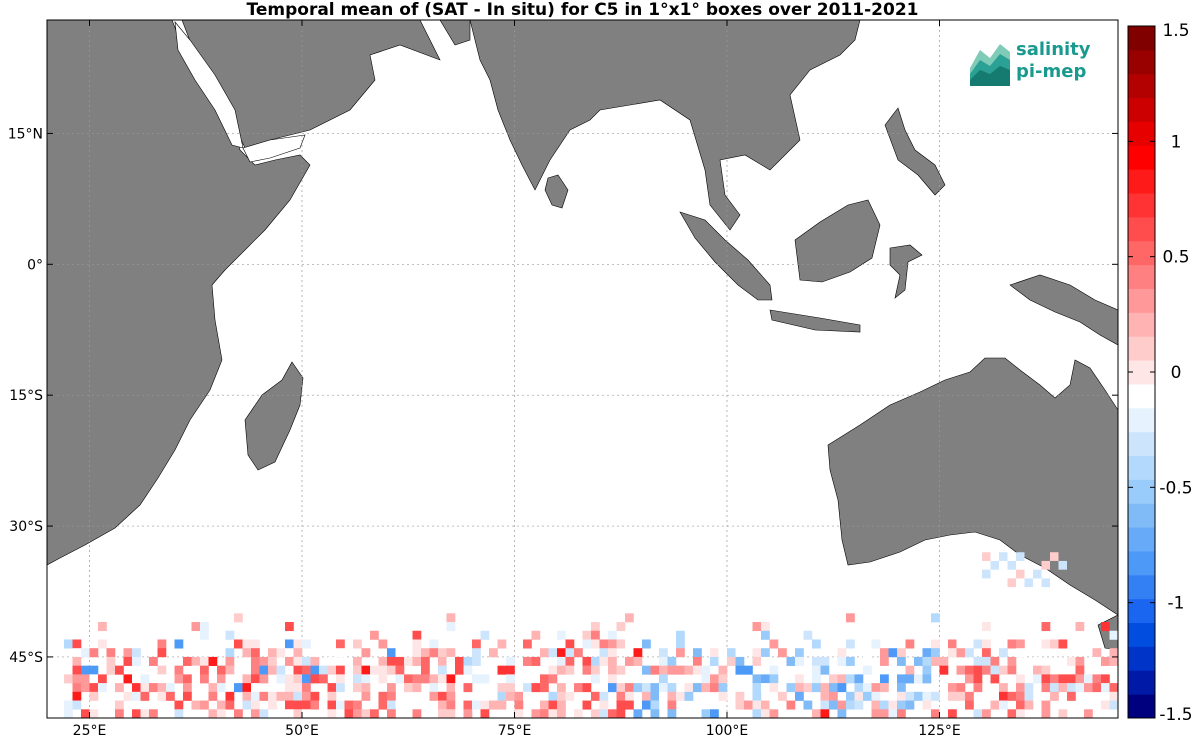 This screenshot has height=740, width=1199. What do you see at coordinates (1175, 488) in the screenshot?
I see `colorbar-label-4: -0.5` at bounding box center [1175, 488].